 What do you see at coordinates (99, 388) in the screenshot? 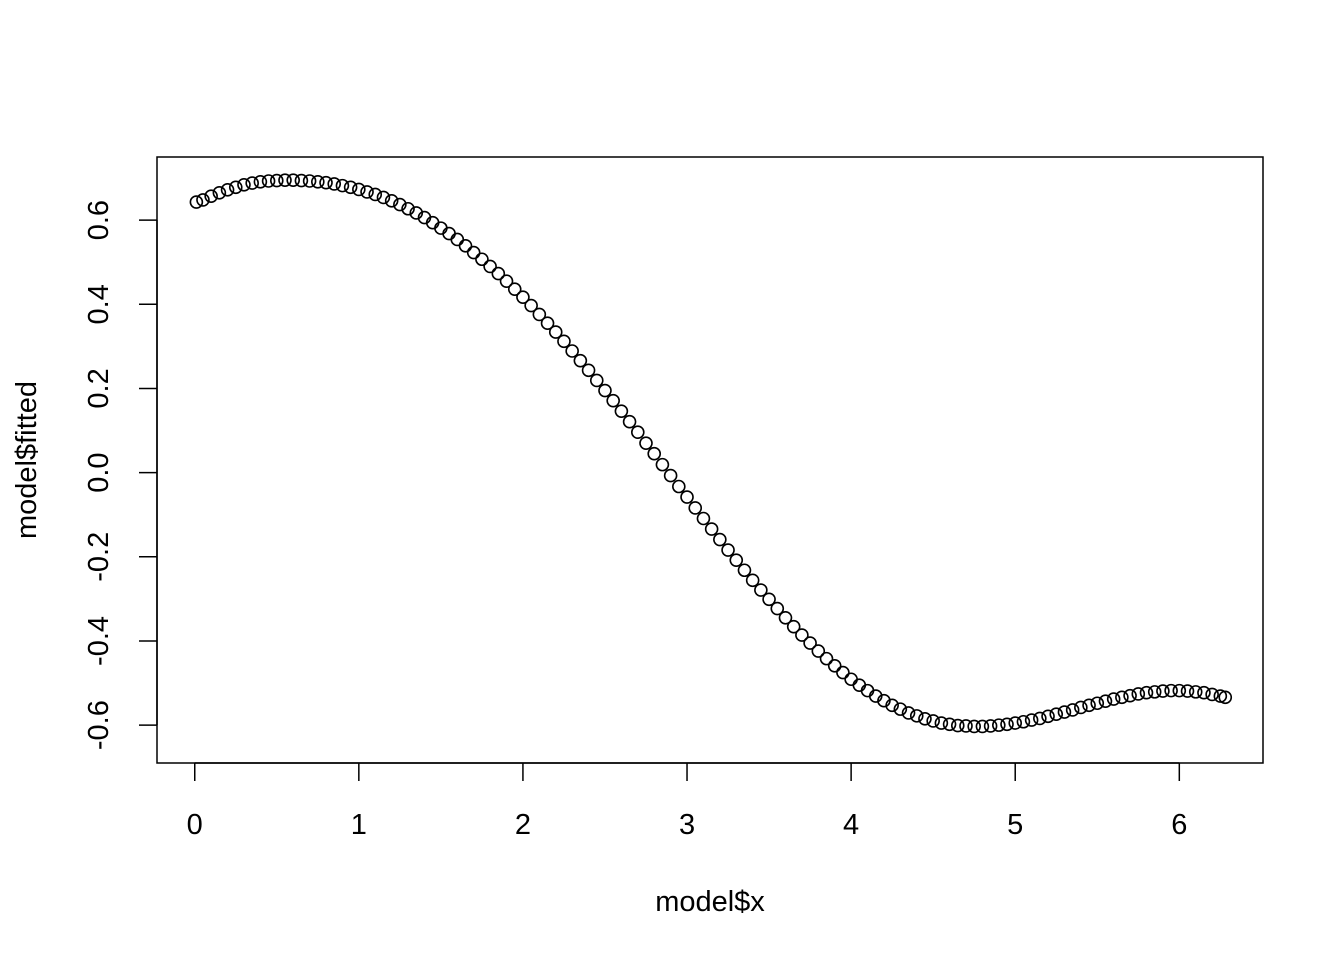
I see `y-tick-label: 0.2` at bounding box center [99, 388].